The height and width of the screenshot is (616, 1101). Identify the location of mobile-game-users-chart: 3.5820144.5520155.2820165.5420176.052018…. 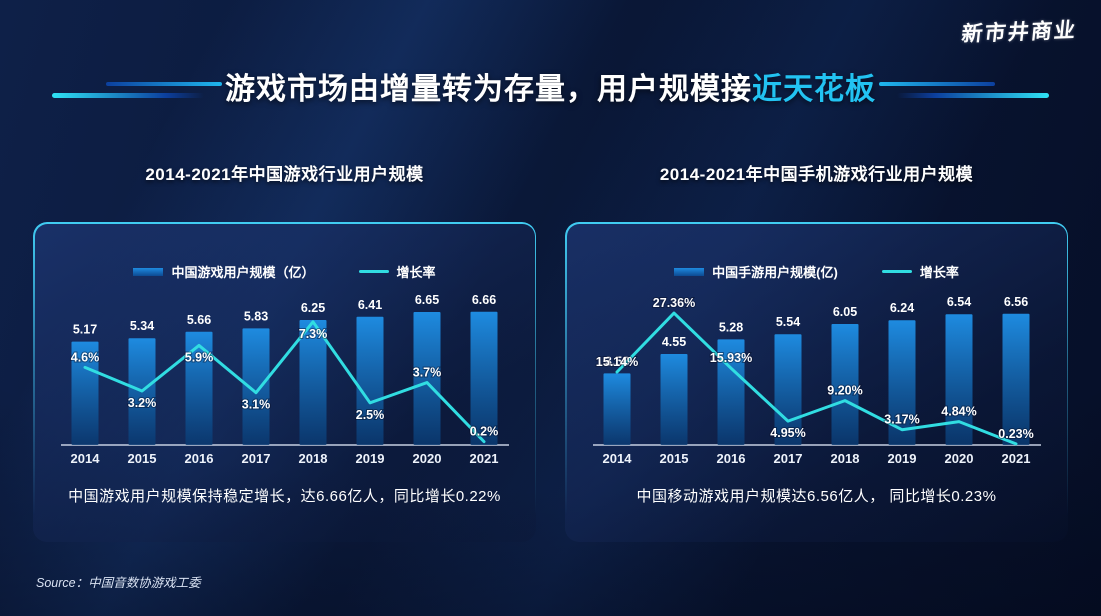
(817, 380).